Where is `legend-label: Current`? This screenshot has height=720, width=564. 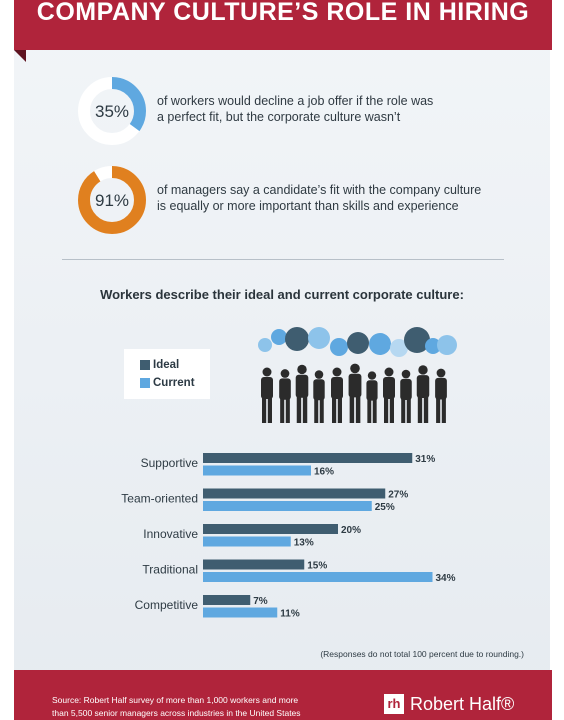 legend-label: Current is located at coordinates (174, 383).